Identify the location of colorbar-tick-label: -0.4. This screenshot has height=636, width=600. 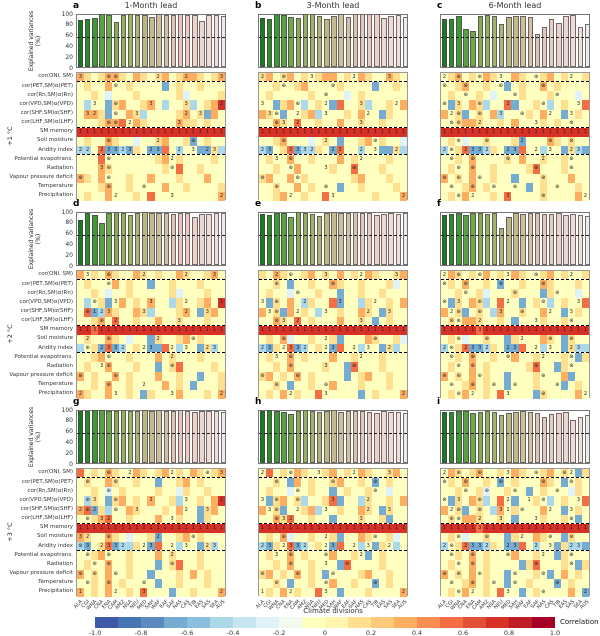
(233, 632).